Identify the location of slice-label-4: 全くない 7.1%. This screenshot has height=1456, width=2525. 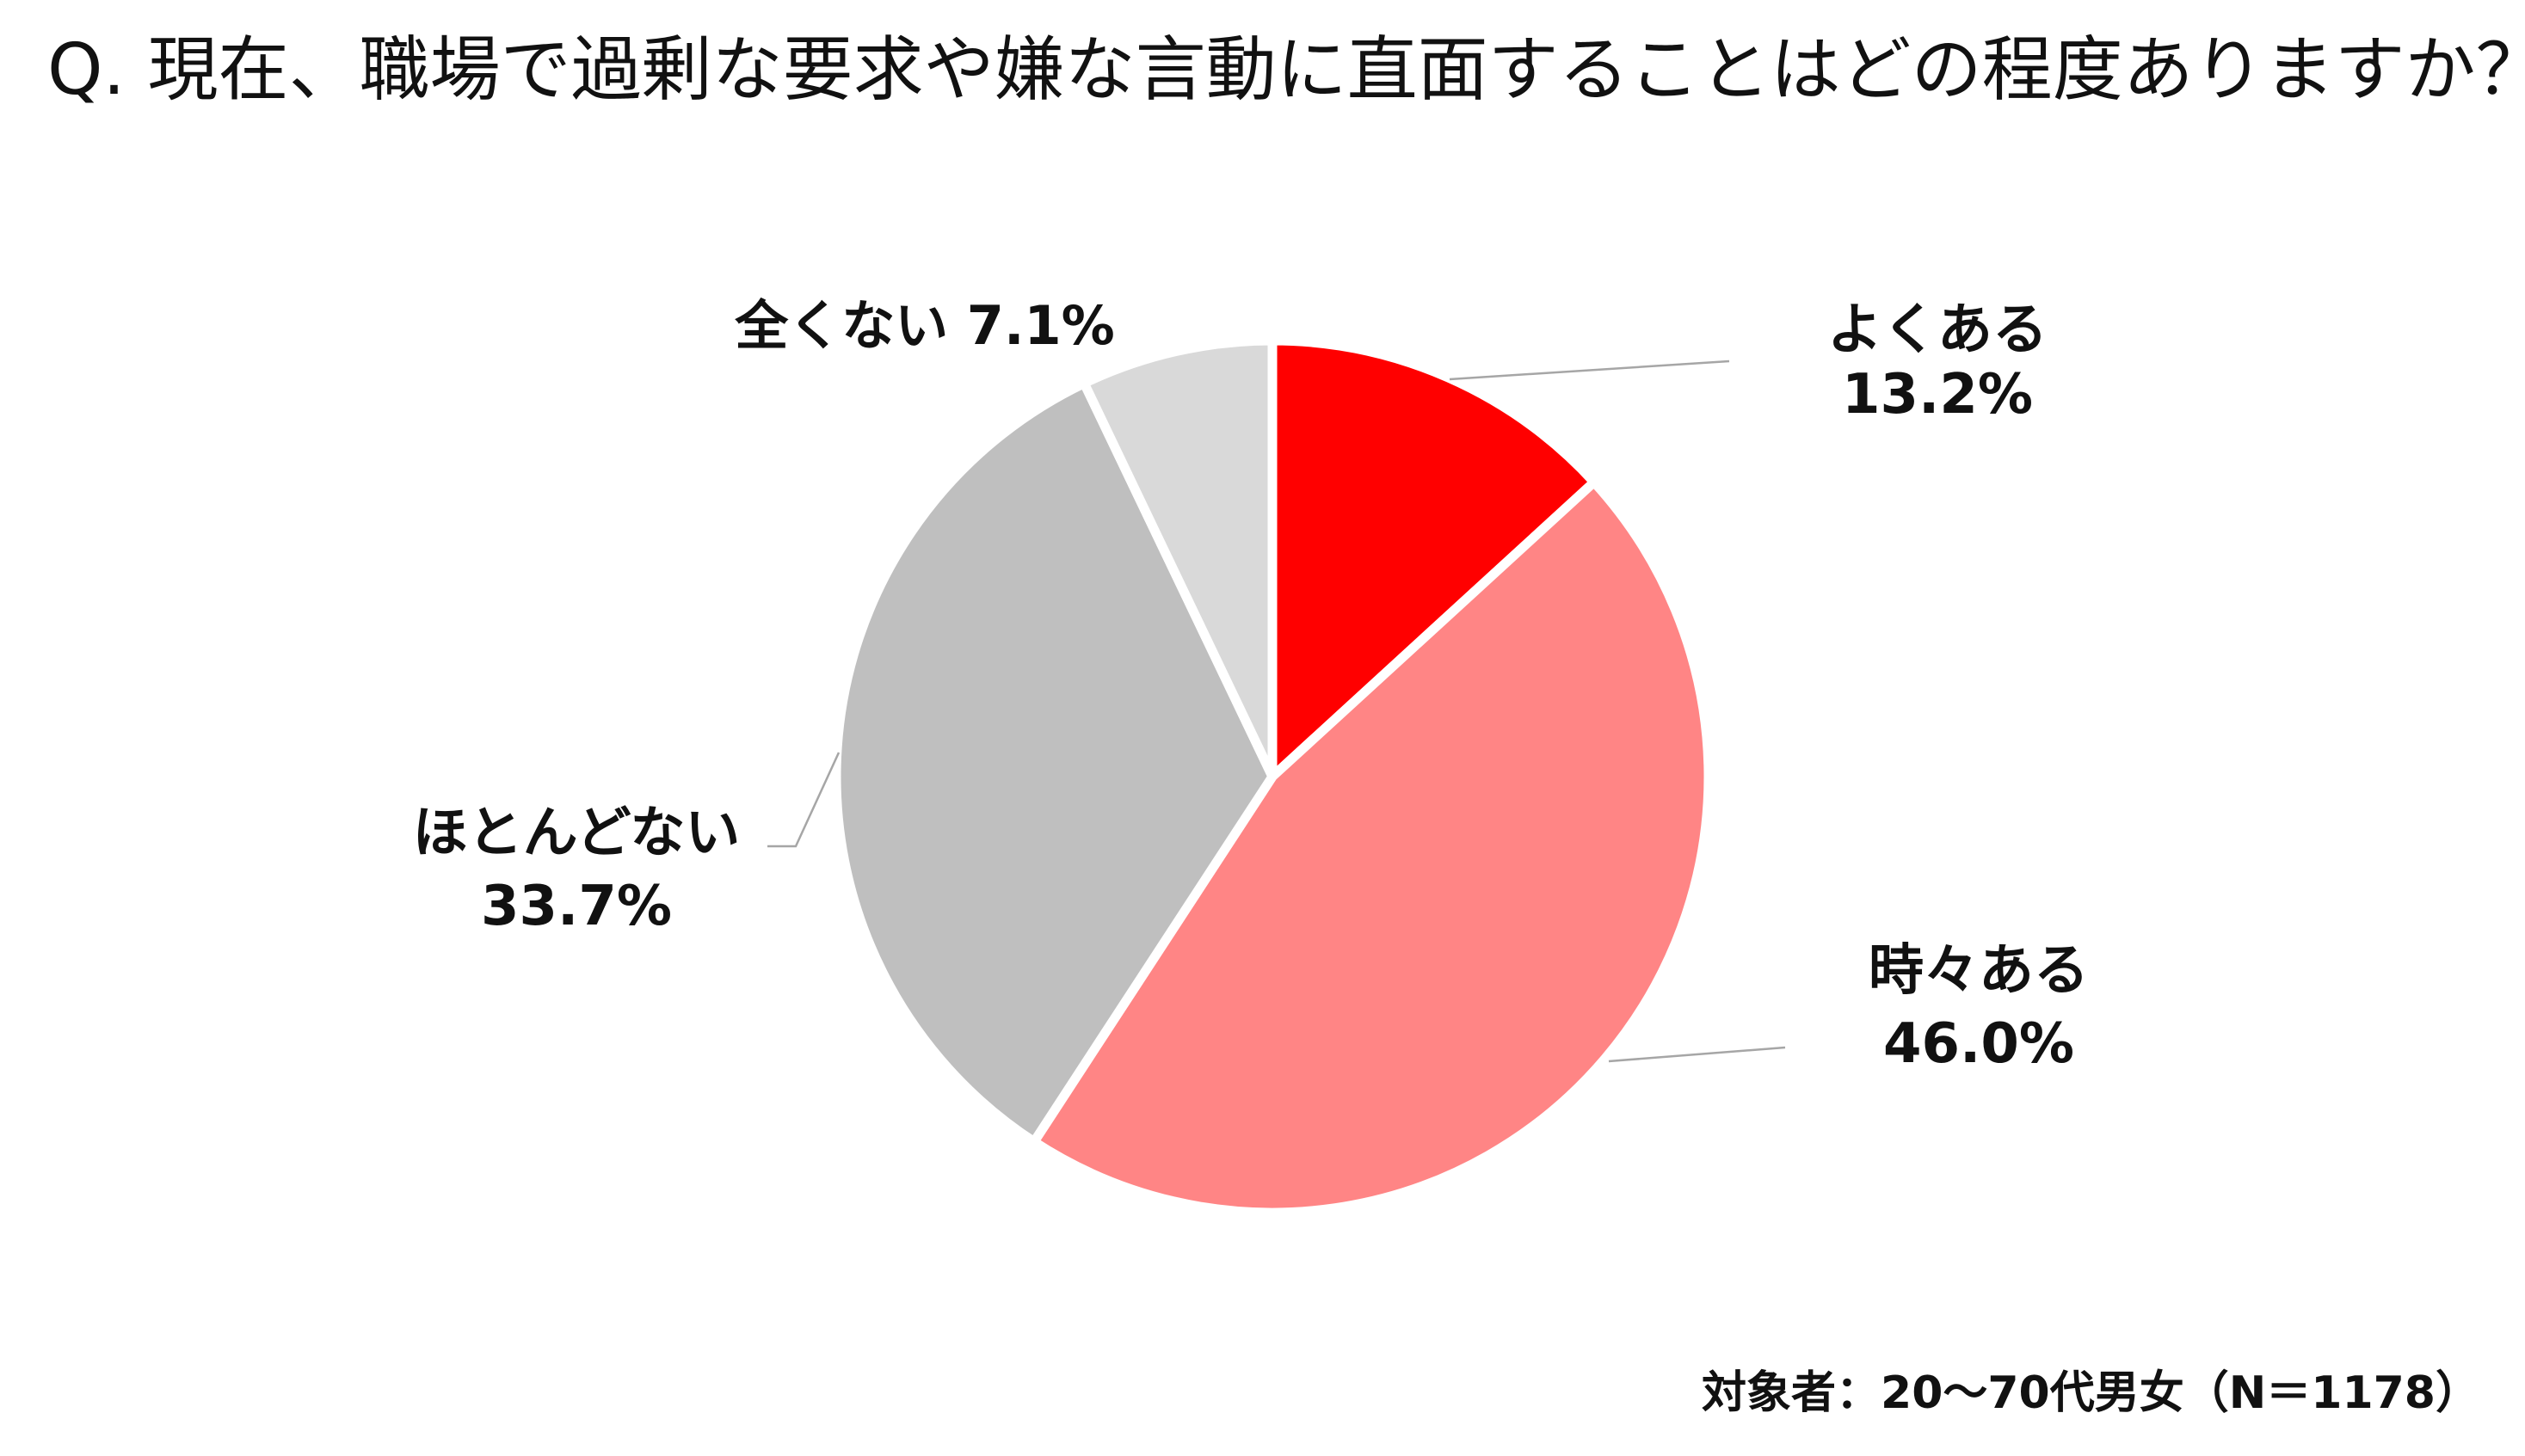
(924, 325).